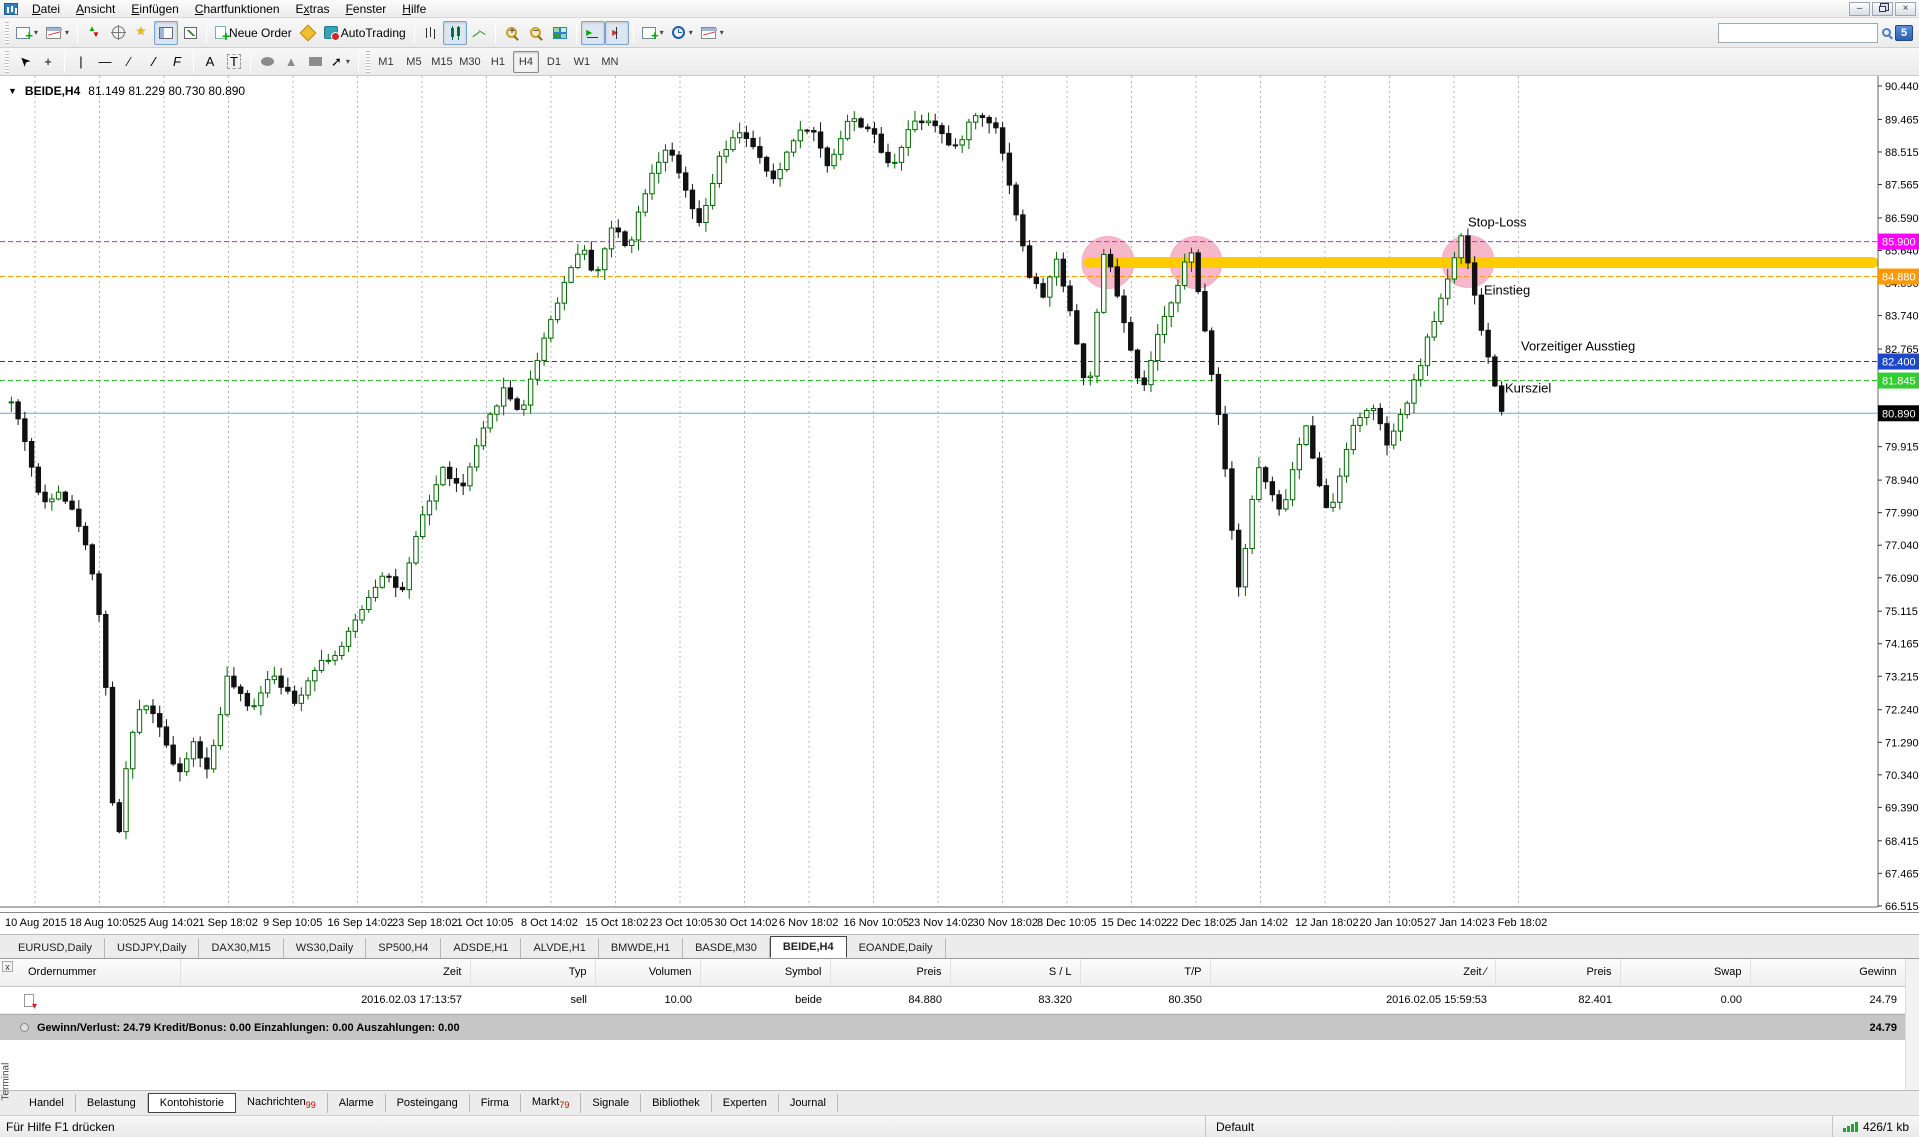 The width and height of the screenshot is (1919, 1137). What do you see at coordinates (592, 32) in the screenshot?
I see `auto-scroll-button` at bounding box center [592, 32].